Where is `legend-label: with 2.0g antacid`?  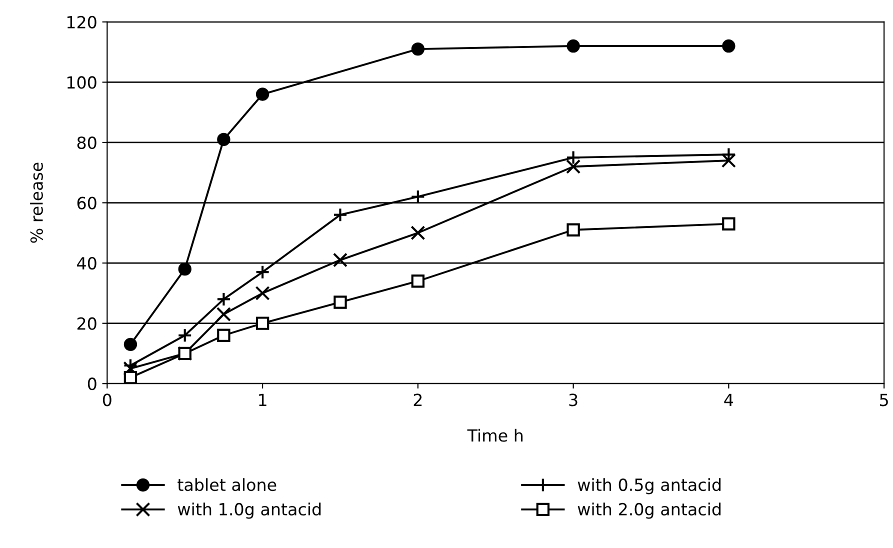 legend-label: with 2.0g antacid is located at coordinates (649, 510).